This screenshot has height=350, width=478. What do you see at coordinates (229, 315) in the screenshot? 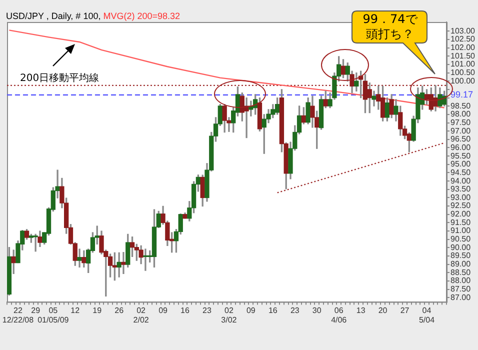
I see `x-tick-label: 02 3/02` at bounding box center [229, 315].